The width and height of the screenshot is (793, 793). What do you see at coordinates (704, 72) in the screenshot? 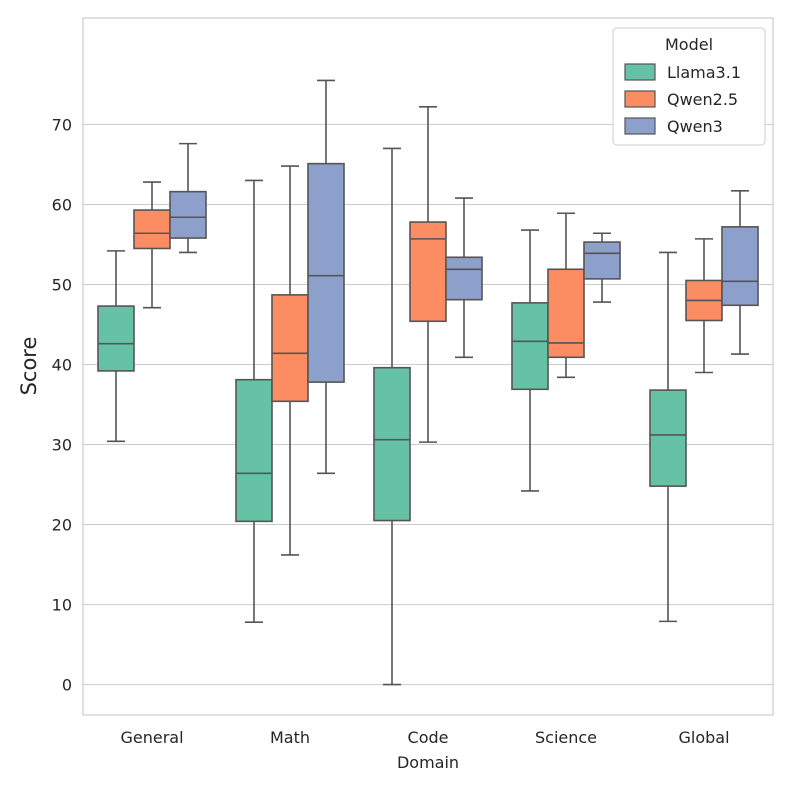
I see `legend-label: Llama3.1` at bounding box center [704, 72].